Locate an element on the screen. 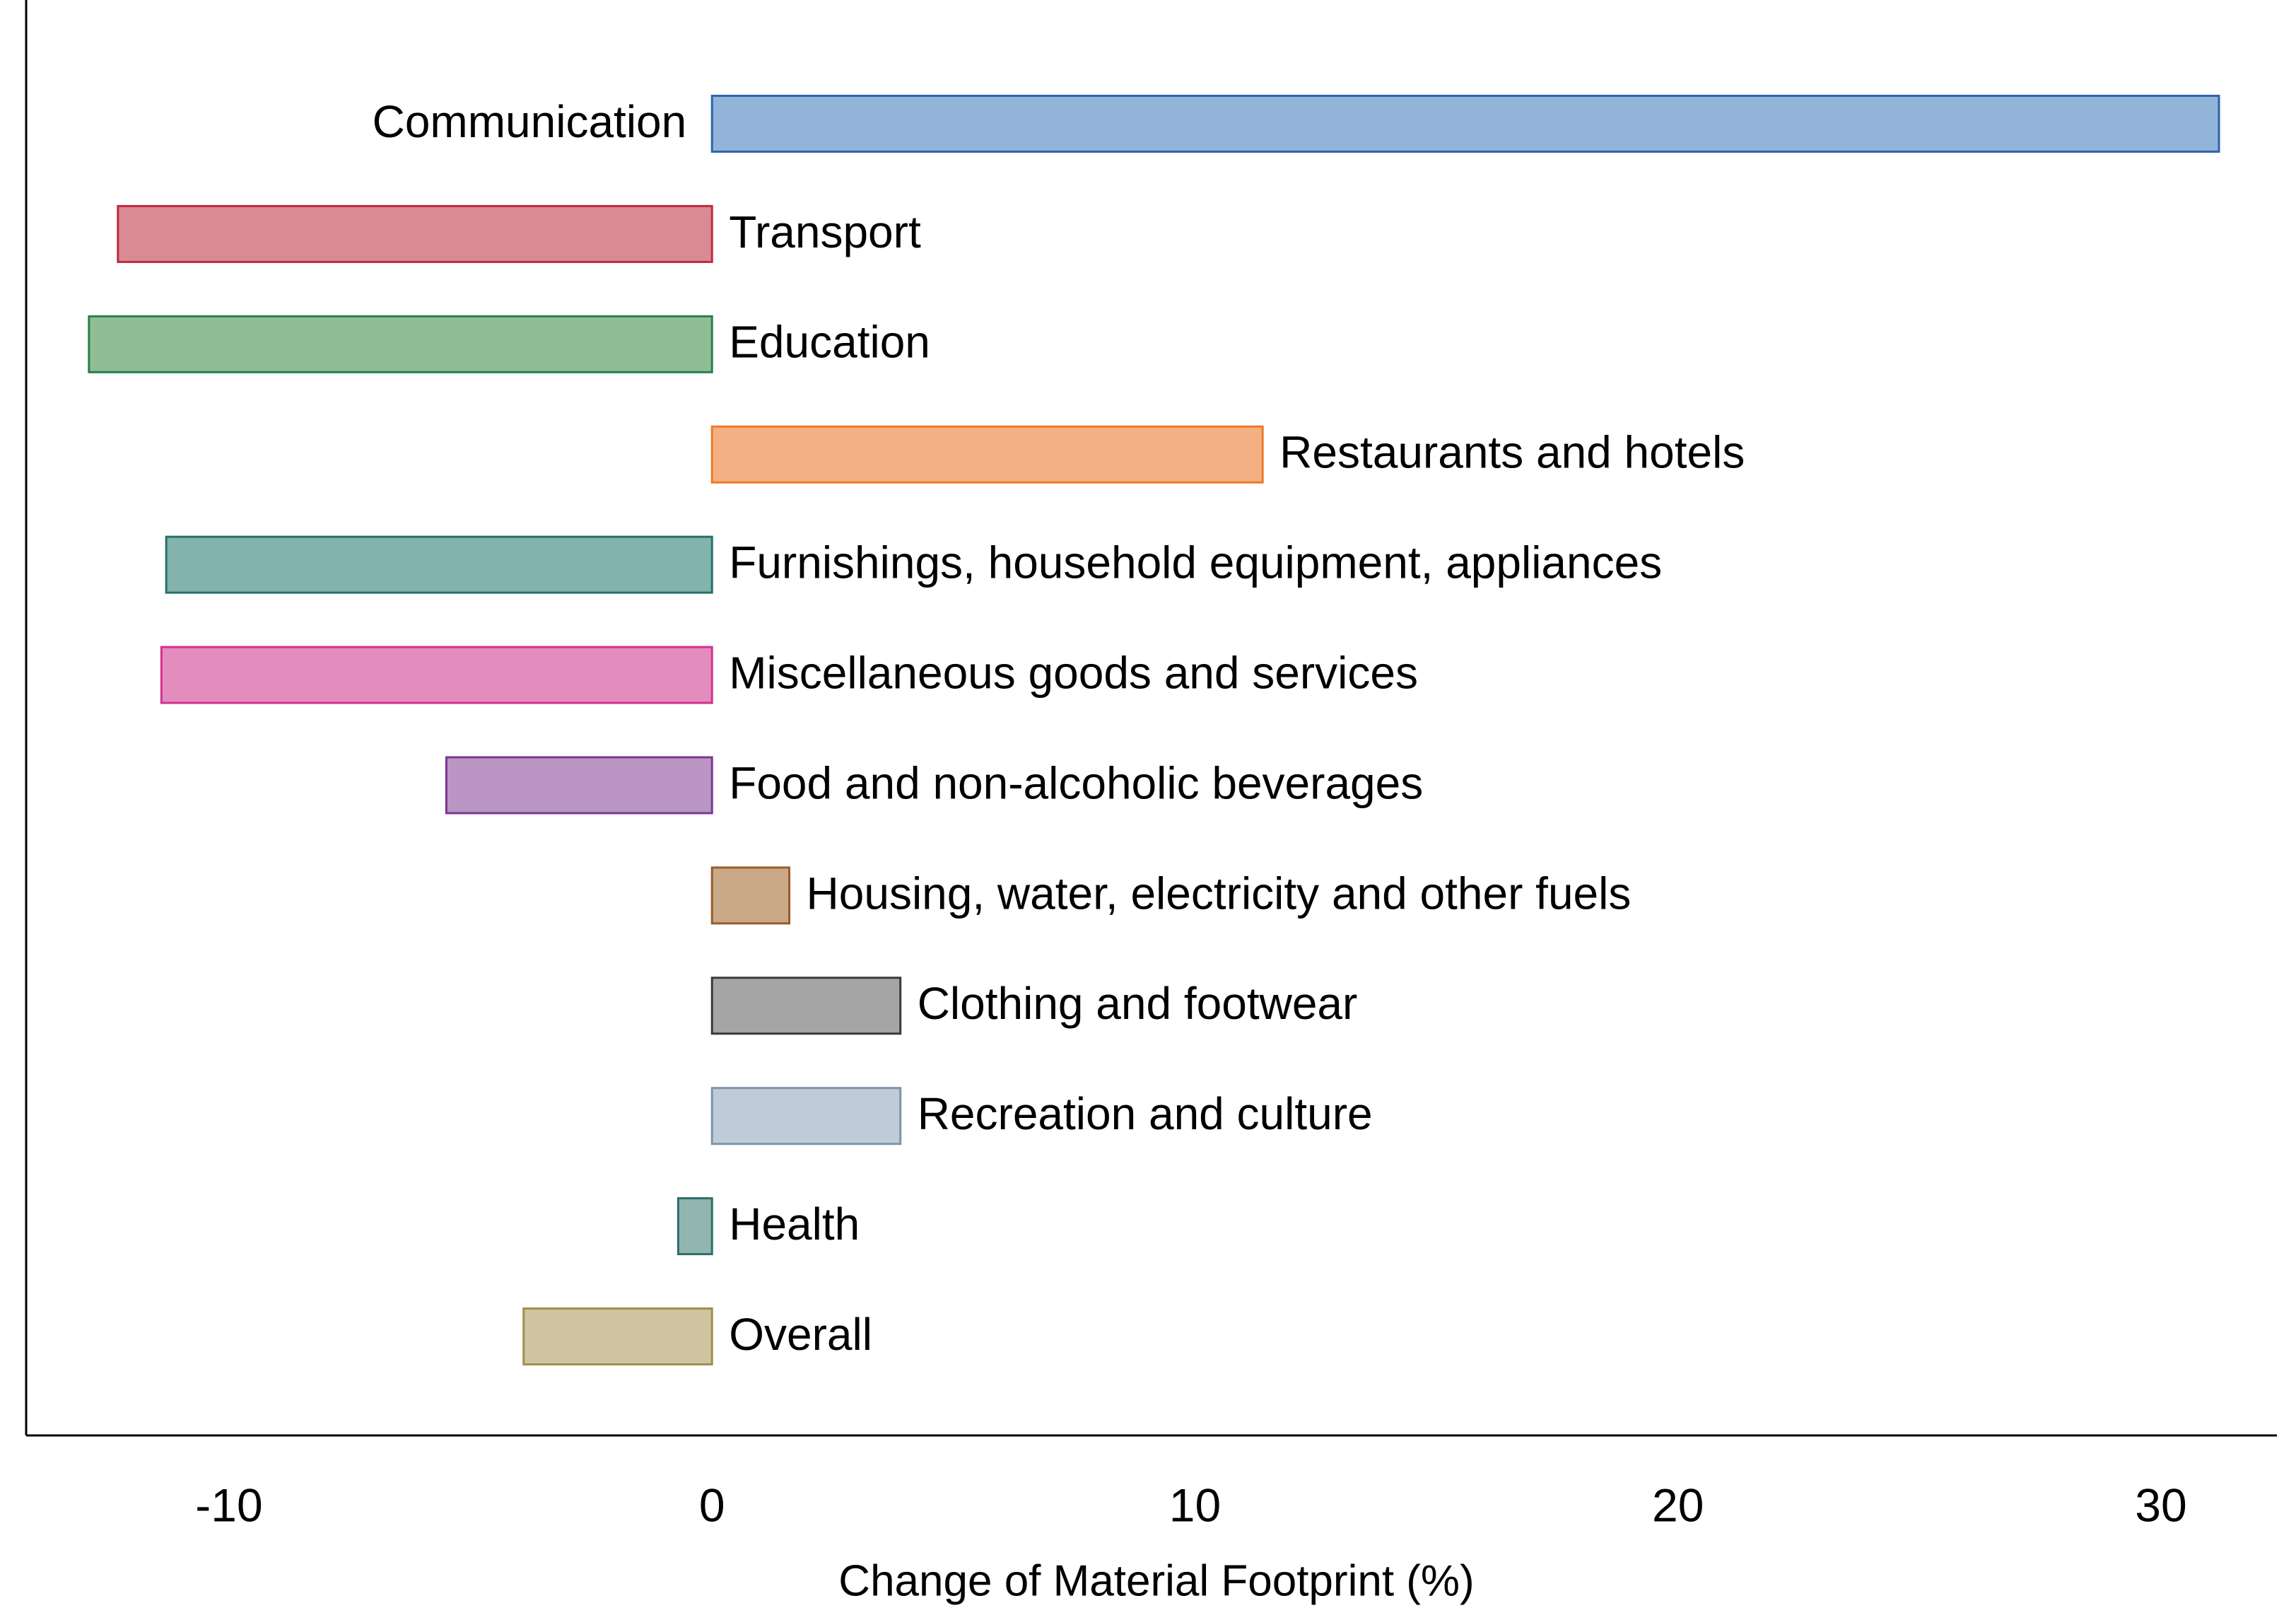 The height and width of the screenshot is (1620, 2296). bar-label: Food and non-alcoholic beverages is located at coordinates (1076, 783).